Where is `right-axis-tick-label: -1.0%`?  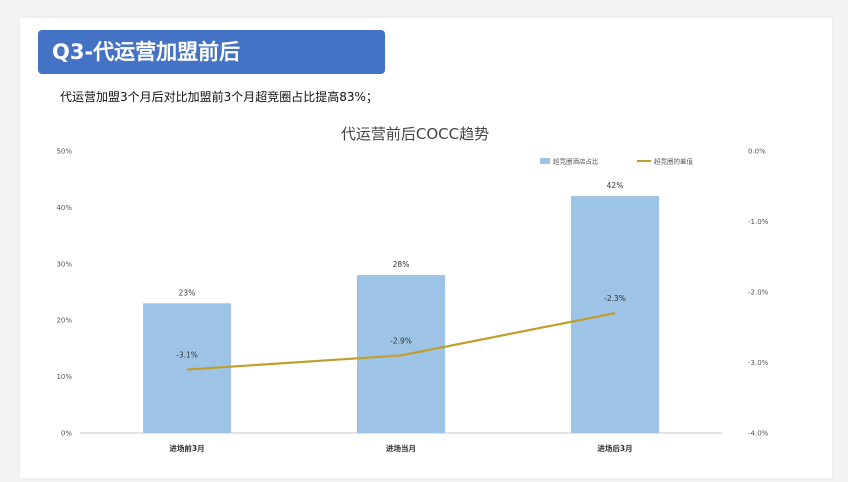 right-axis-tick-label: -1.0% is located at coordinates (758, 222).